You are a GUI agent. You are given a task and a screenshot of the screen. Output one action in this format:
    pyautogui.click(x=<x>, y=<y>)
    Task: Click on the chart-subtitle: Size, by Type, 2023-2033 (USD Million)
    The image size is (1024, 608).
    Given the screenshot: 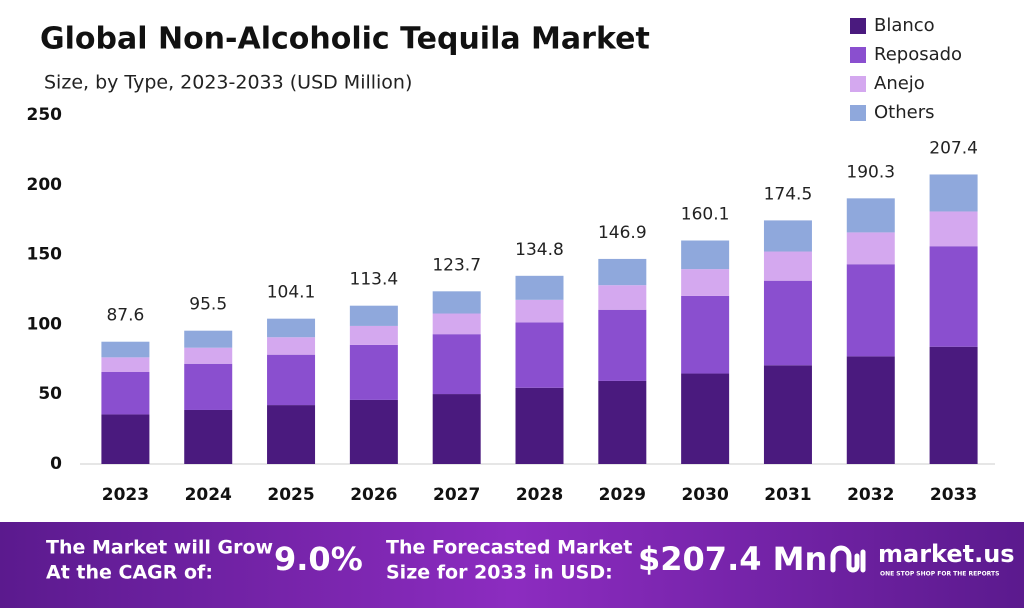 What is the action you would take?
    pyautogui.click(x=228, y=83)
    